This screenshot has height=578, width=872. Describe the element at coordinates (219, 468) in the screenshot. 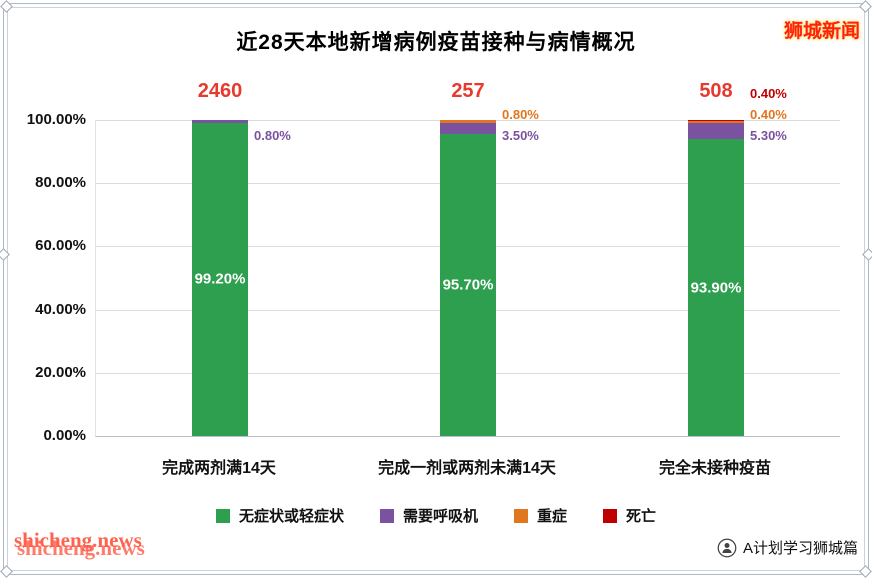

I see `x-axis-label: 完成两剂满14天` at that location.